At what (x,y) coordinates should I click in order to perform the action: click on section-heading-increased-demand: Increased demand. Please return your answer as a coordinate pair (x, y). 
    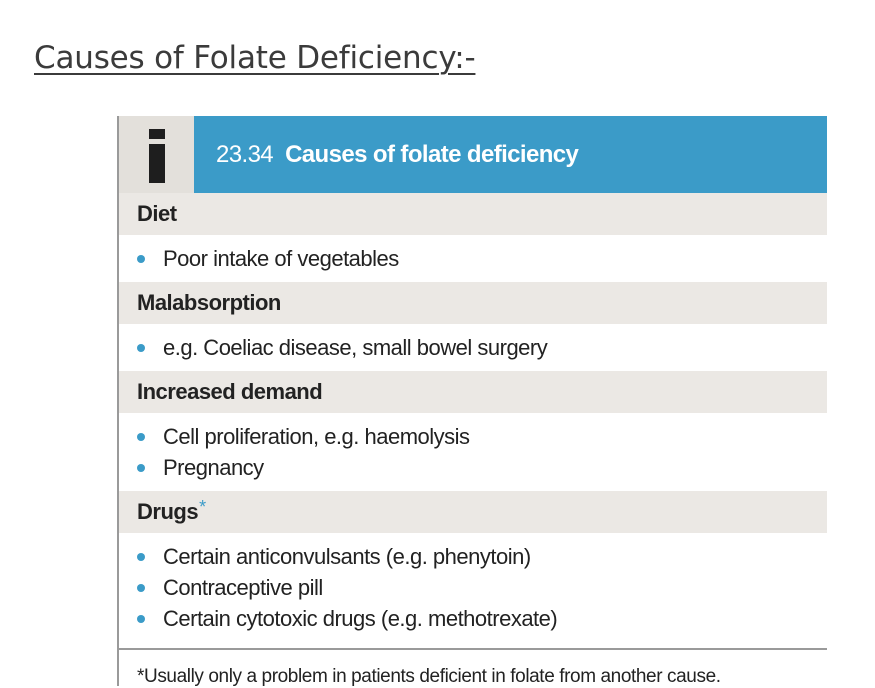
    Looking at the image, I should click on (473, 392).